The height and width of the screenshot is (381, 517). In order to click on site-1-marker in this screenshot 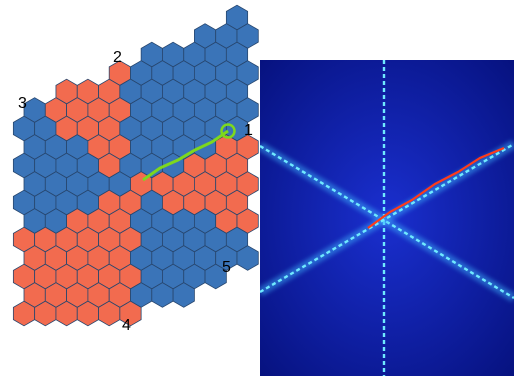, I will do `click(228, 131)`.